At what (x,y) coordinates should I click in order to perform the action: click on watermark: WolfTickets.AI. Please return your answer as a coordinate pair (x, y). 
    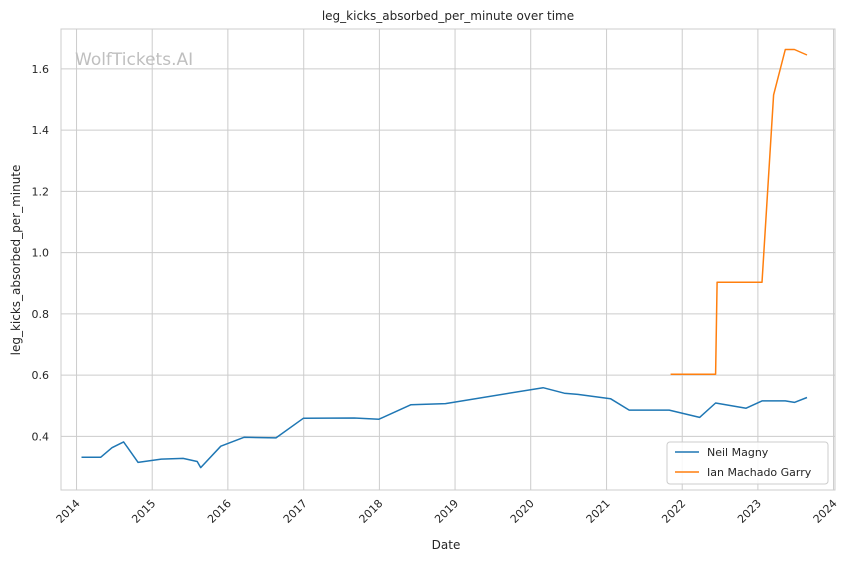
    Looking at the image, I should click on (134, 60).